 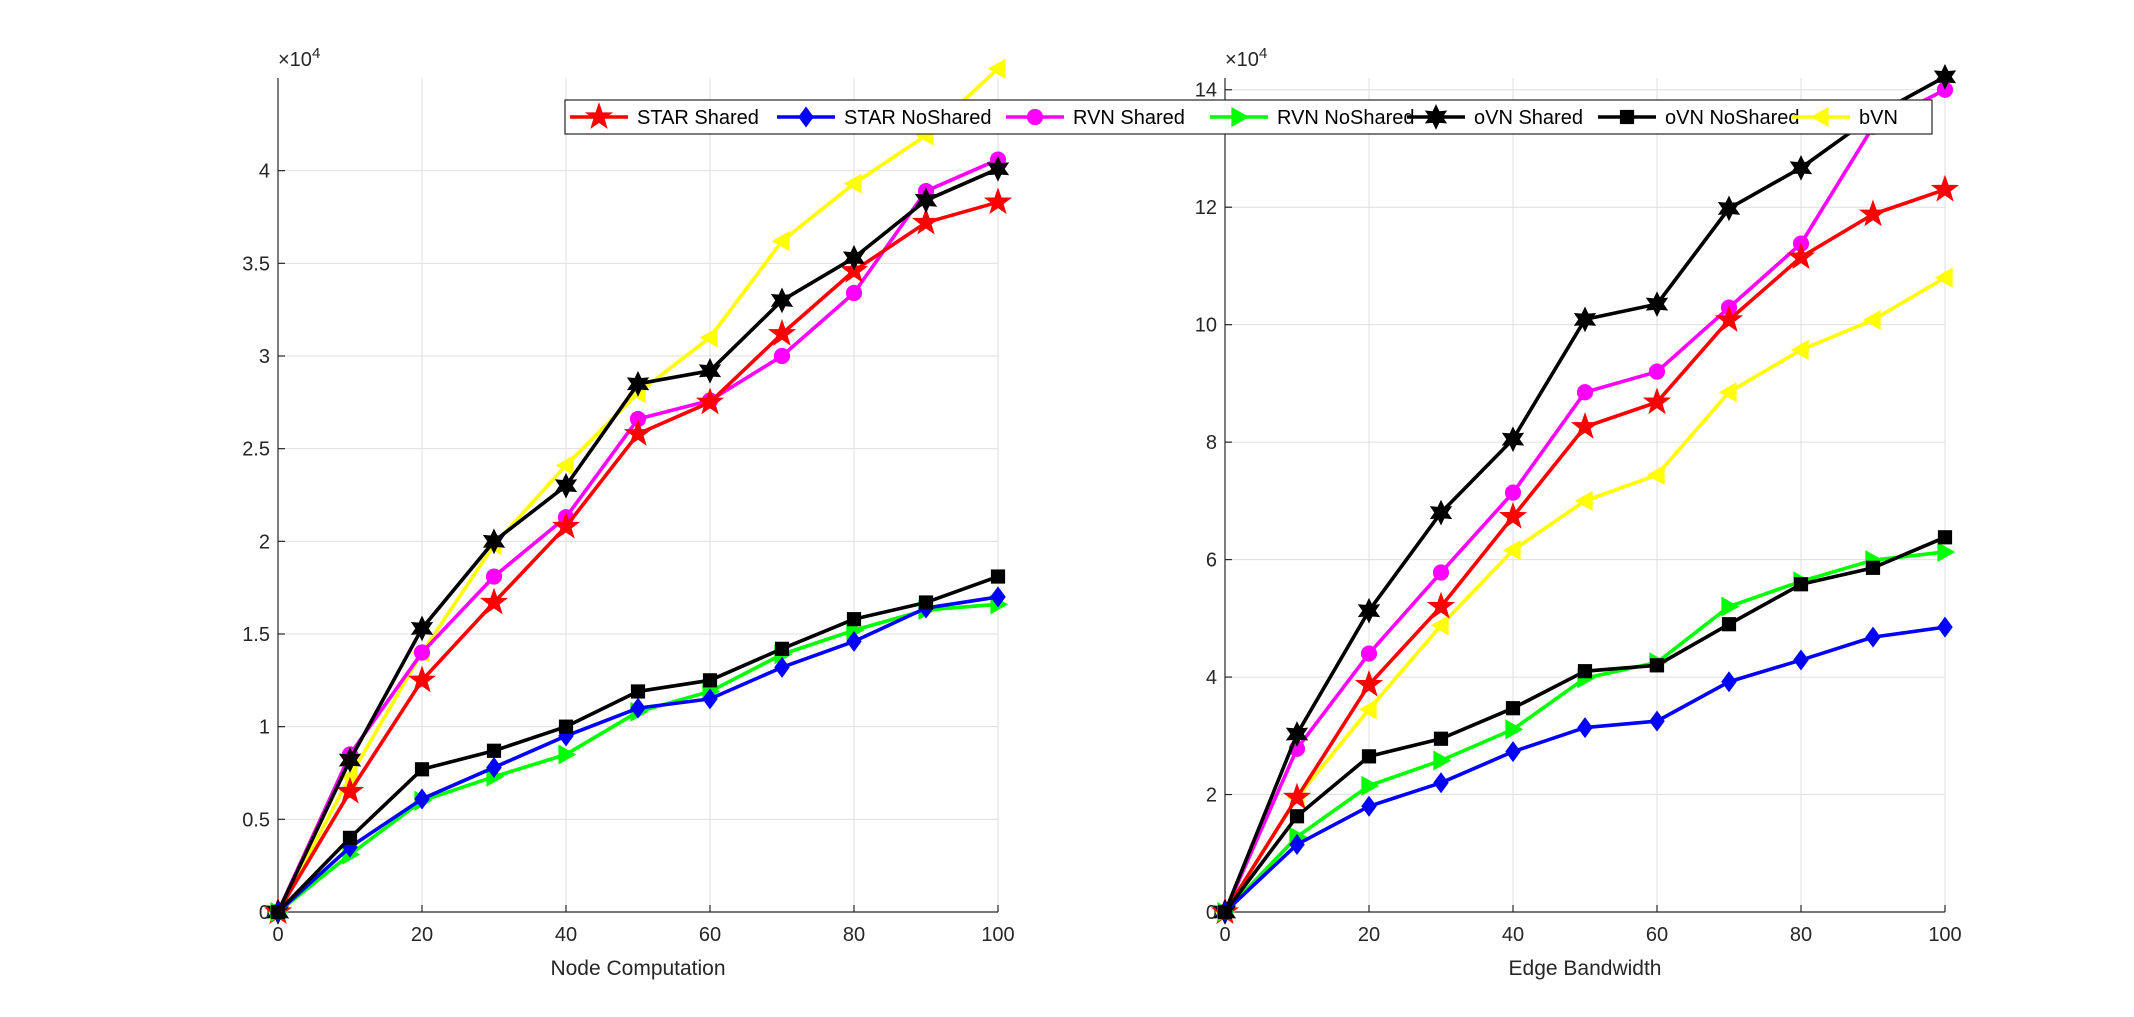 I want to click on x-tick-label: 60, so click(x=710, y=935).